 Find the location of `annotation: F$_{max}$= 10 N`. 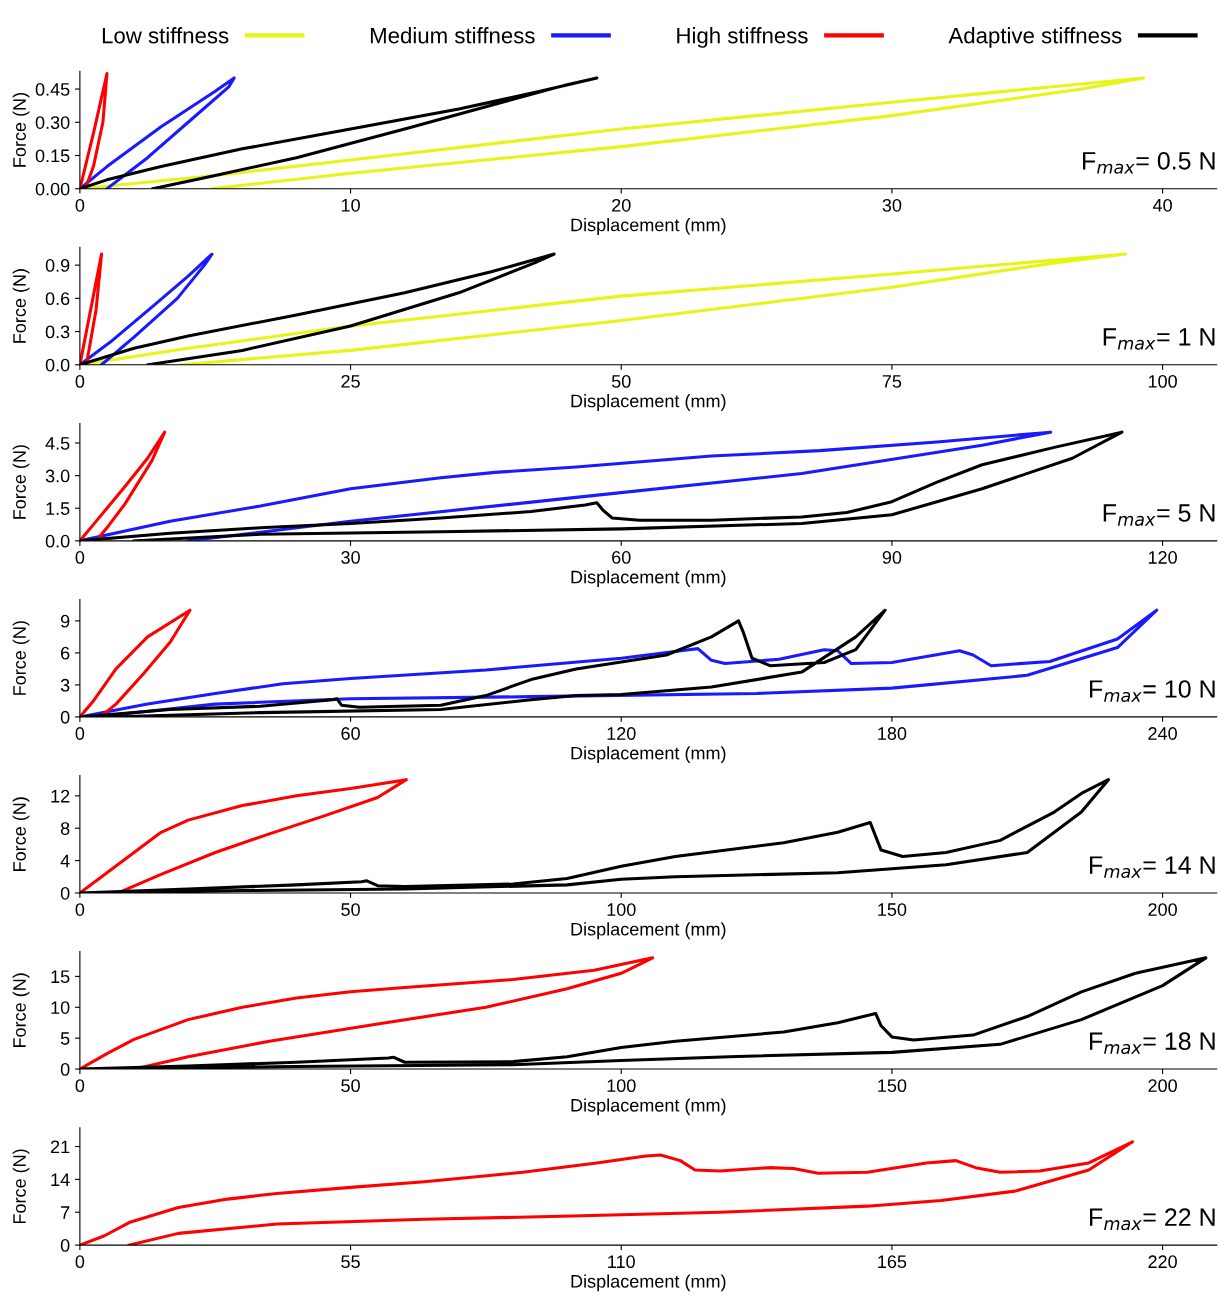

annotation: F$_{max}$= 10 N is located at coordinates (1152, 691).